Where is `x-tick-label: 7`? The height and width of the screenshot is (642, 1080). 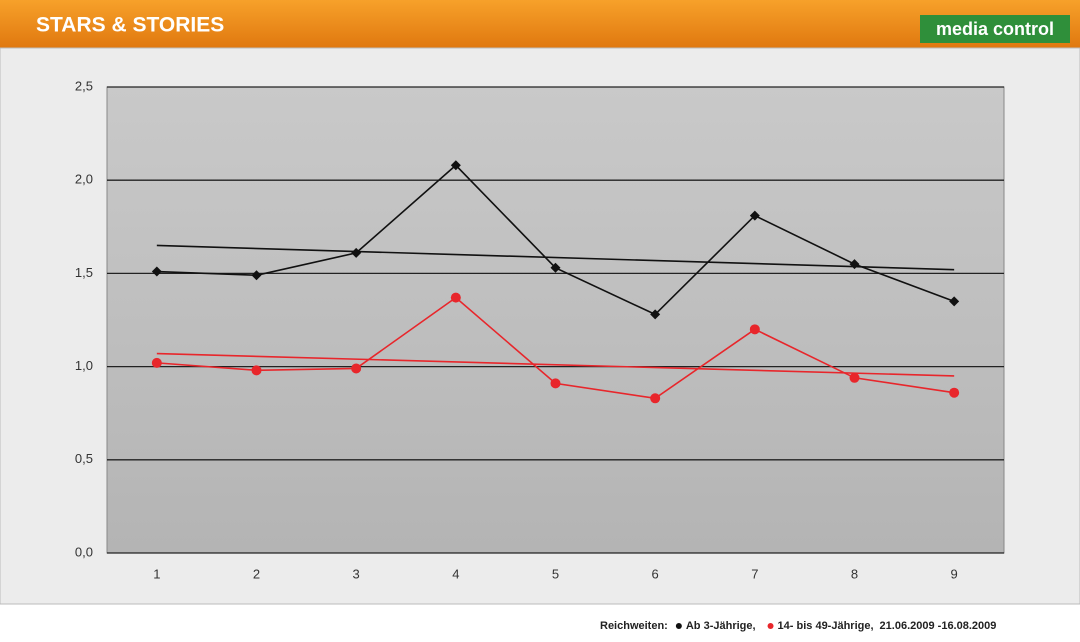
x-tick-label: 7 is located at coordinates (754, 573).